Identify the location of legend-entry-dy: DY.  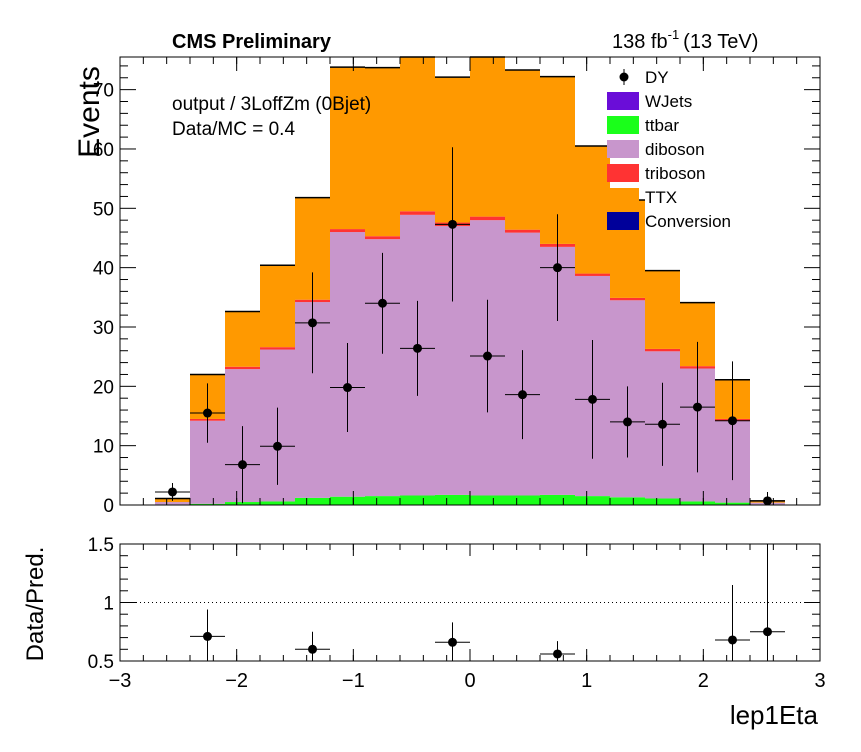
(644, 77).